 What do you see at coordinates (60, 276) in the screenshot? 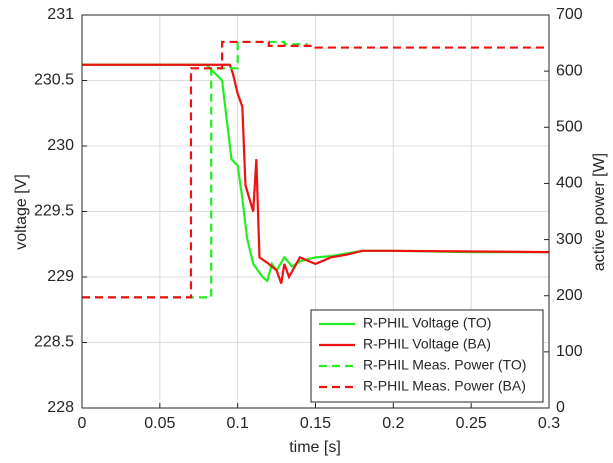
I see `y-tick-label: 229` at bounding box center [60, 276].